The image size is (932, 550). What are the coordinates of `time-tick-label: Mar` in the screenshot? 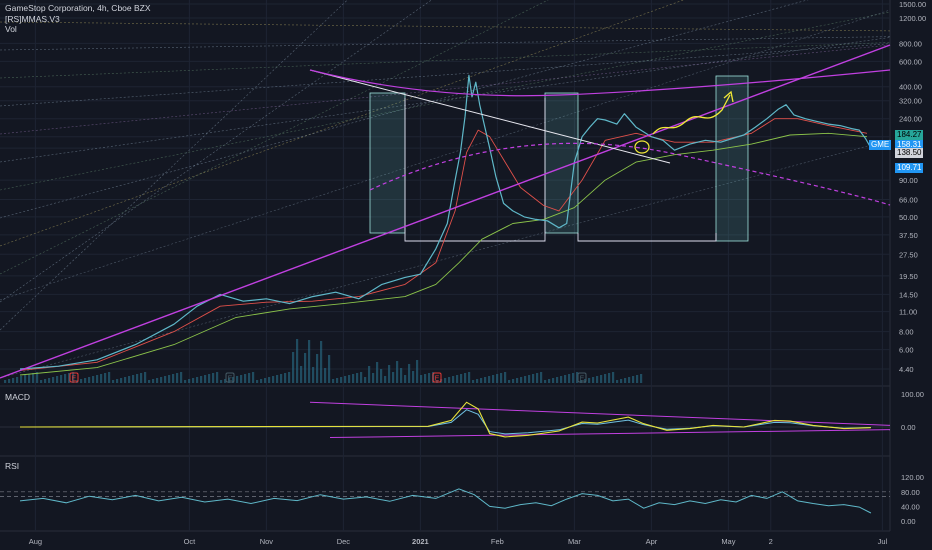 It's located at (574, 541).